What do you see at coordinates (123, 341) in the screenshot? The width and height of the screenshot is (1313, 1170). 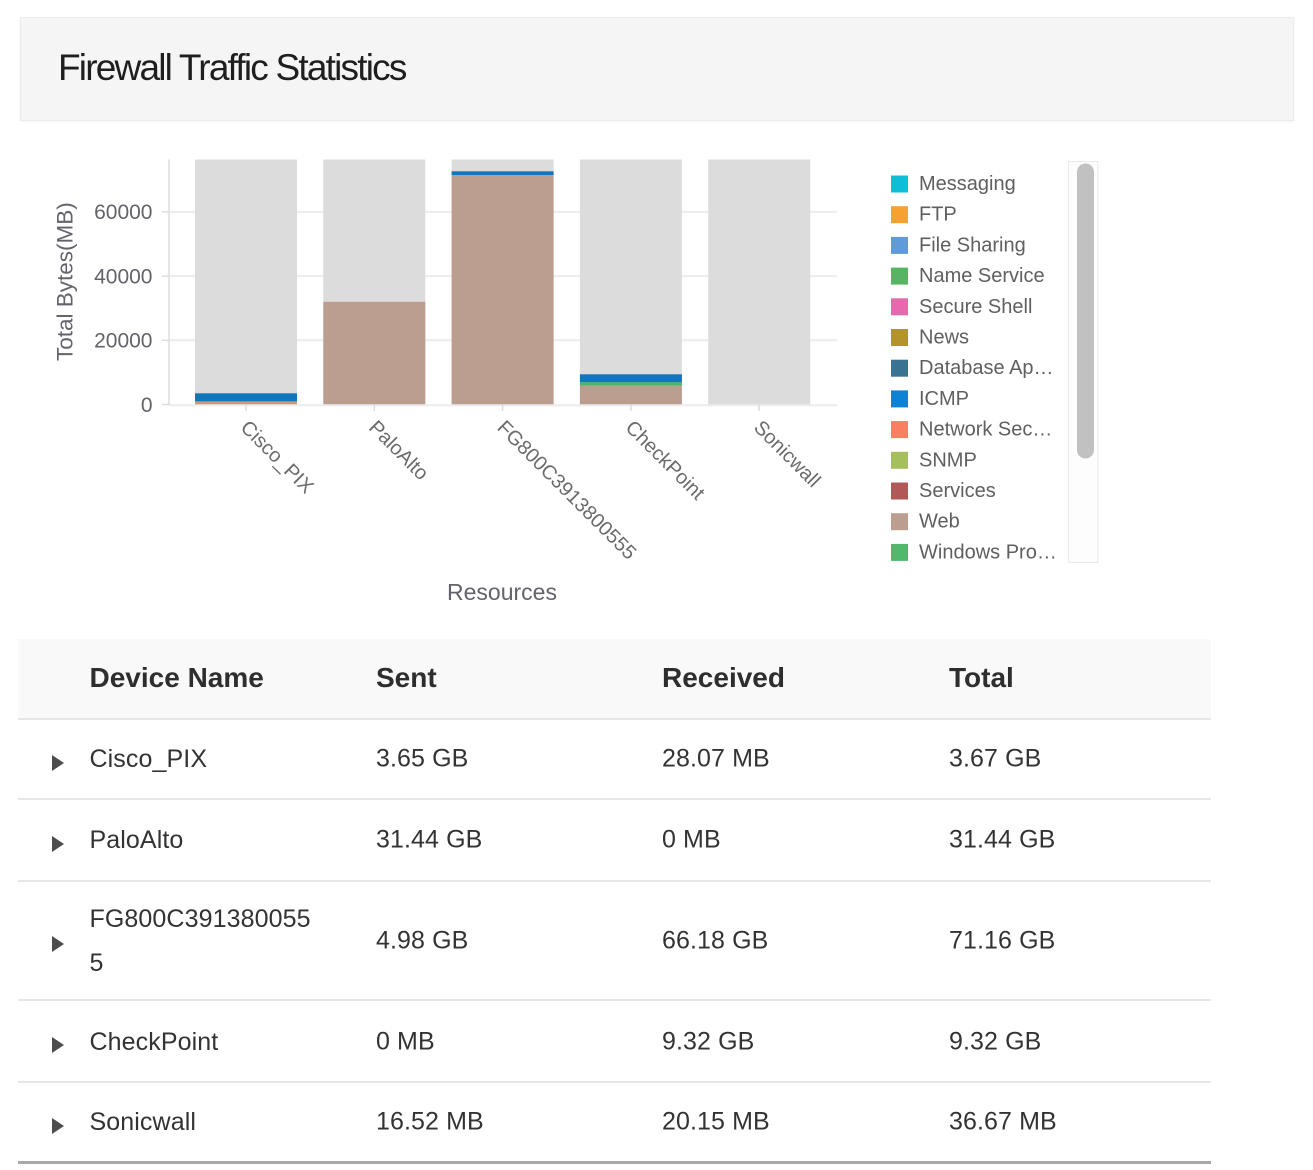 I see `svg-text: 20000` at bounding box center [123, 341].